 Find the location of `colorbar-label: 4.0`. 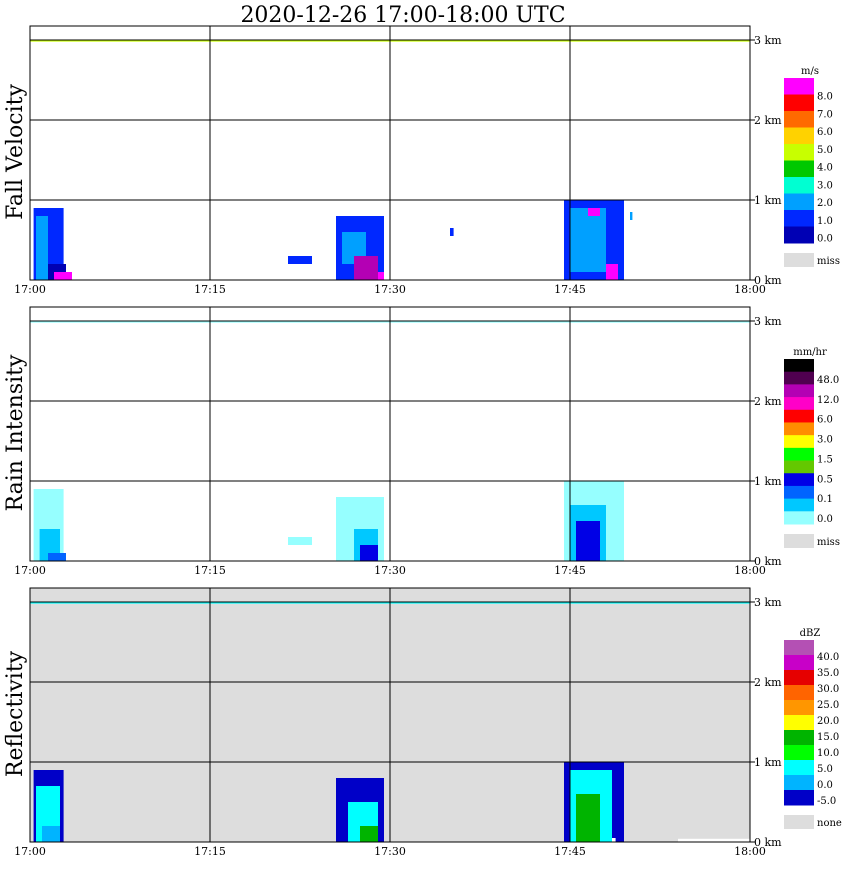

colorbar-label: 4.0 is located at coordinates (825, 168).